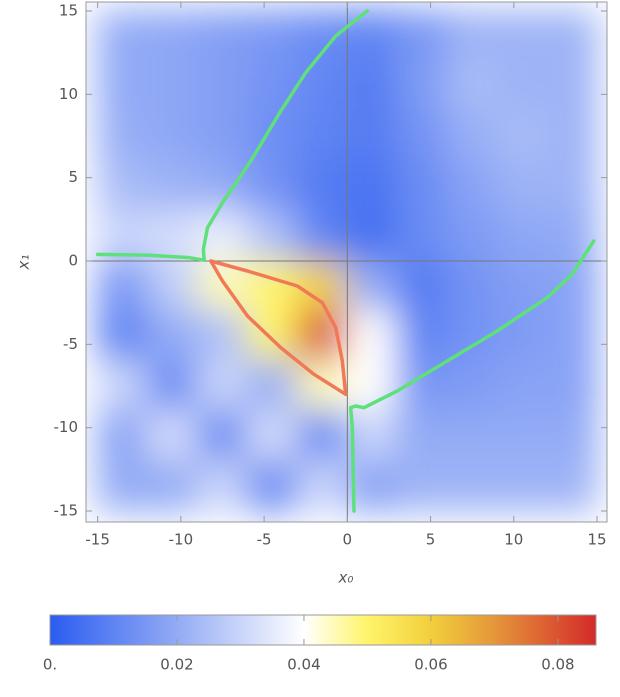 Image resolution: width=620 pixels, height=697 pixels. I want to click on y-tick-label: 0, so click(73, 261).